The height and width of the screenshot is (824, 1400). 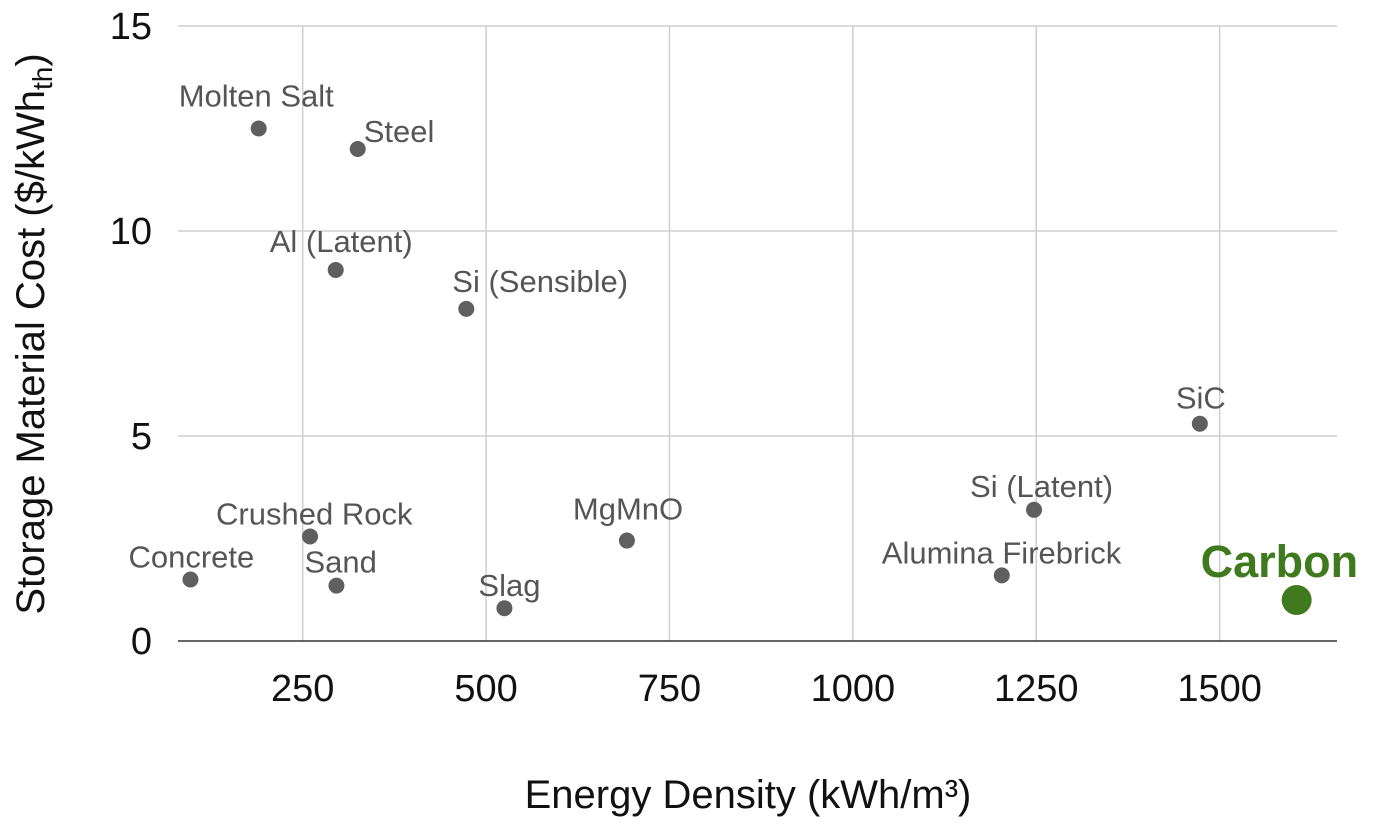 What do you see at coordinates (340, 562) in the screenshot?
I see `point-label-sand: Sand` at bounding box center [340, 562].